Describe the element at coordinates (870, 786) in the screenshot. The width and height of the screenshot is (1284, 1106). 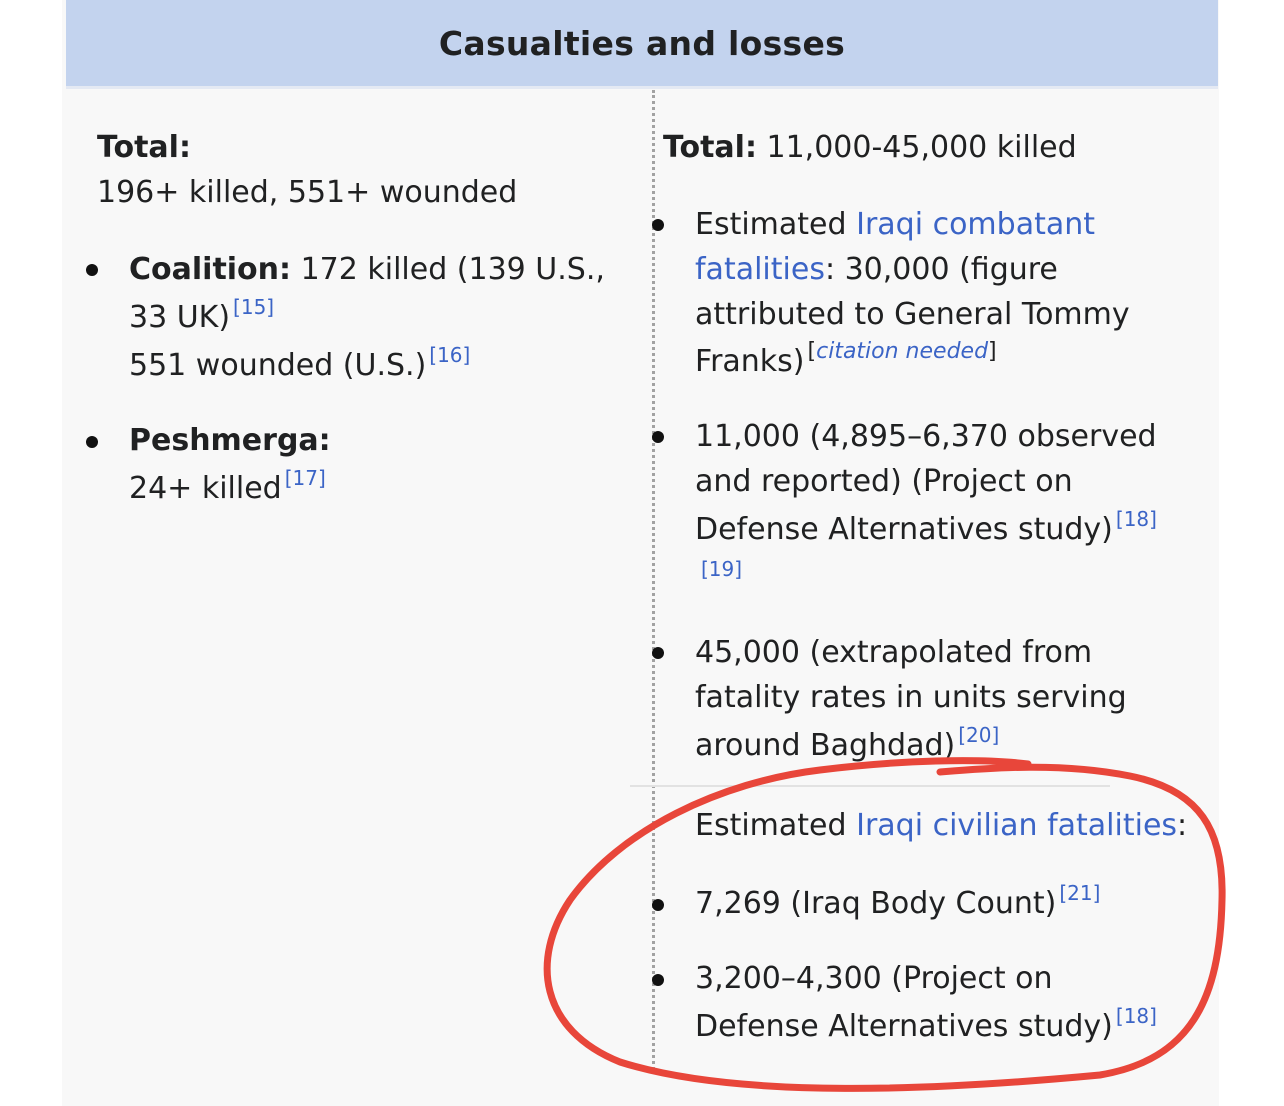
I see `section-divider` at that location.